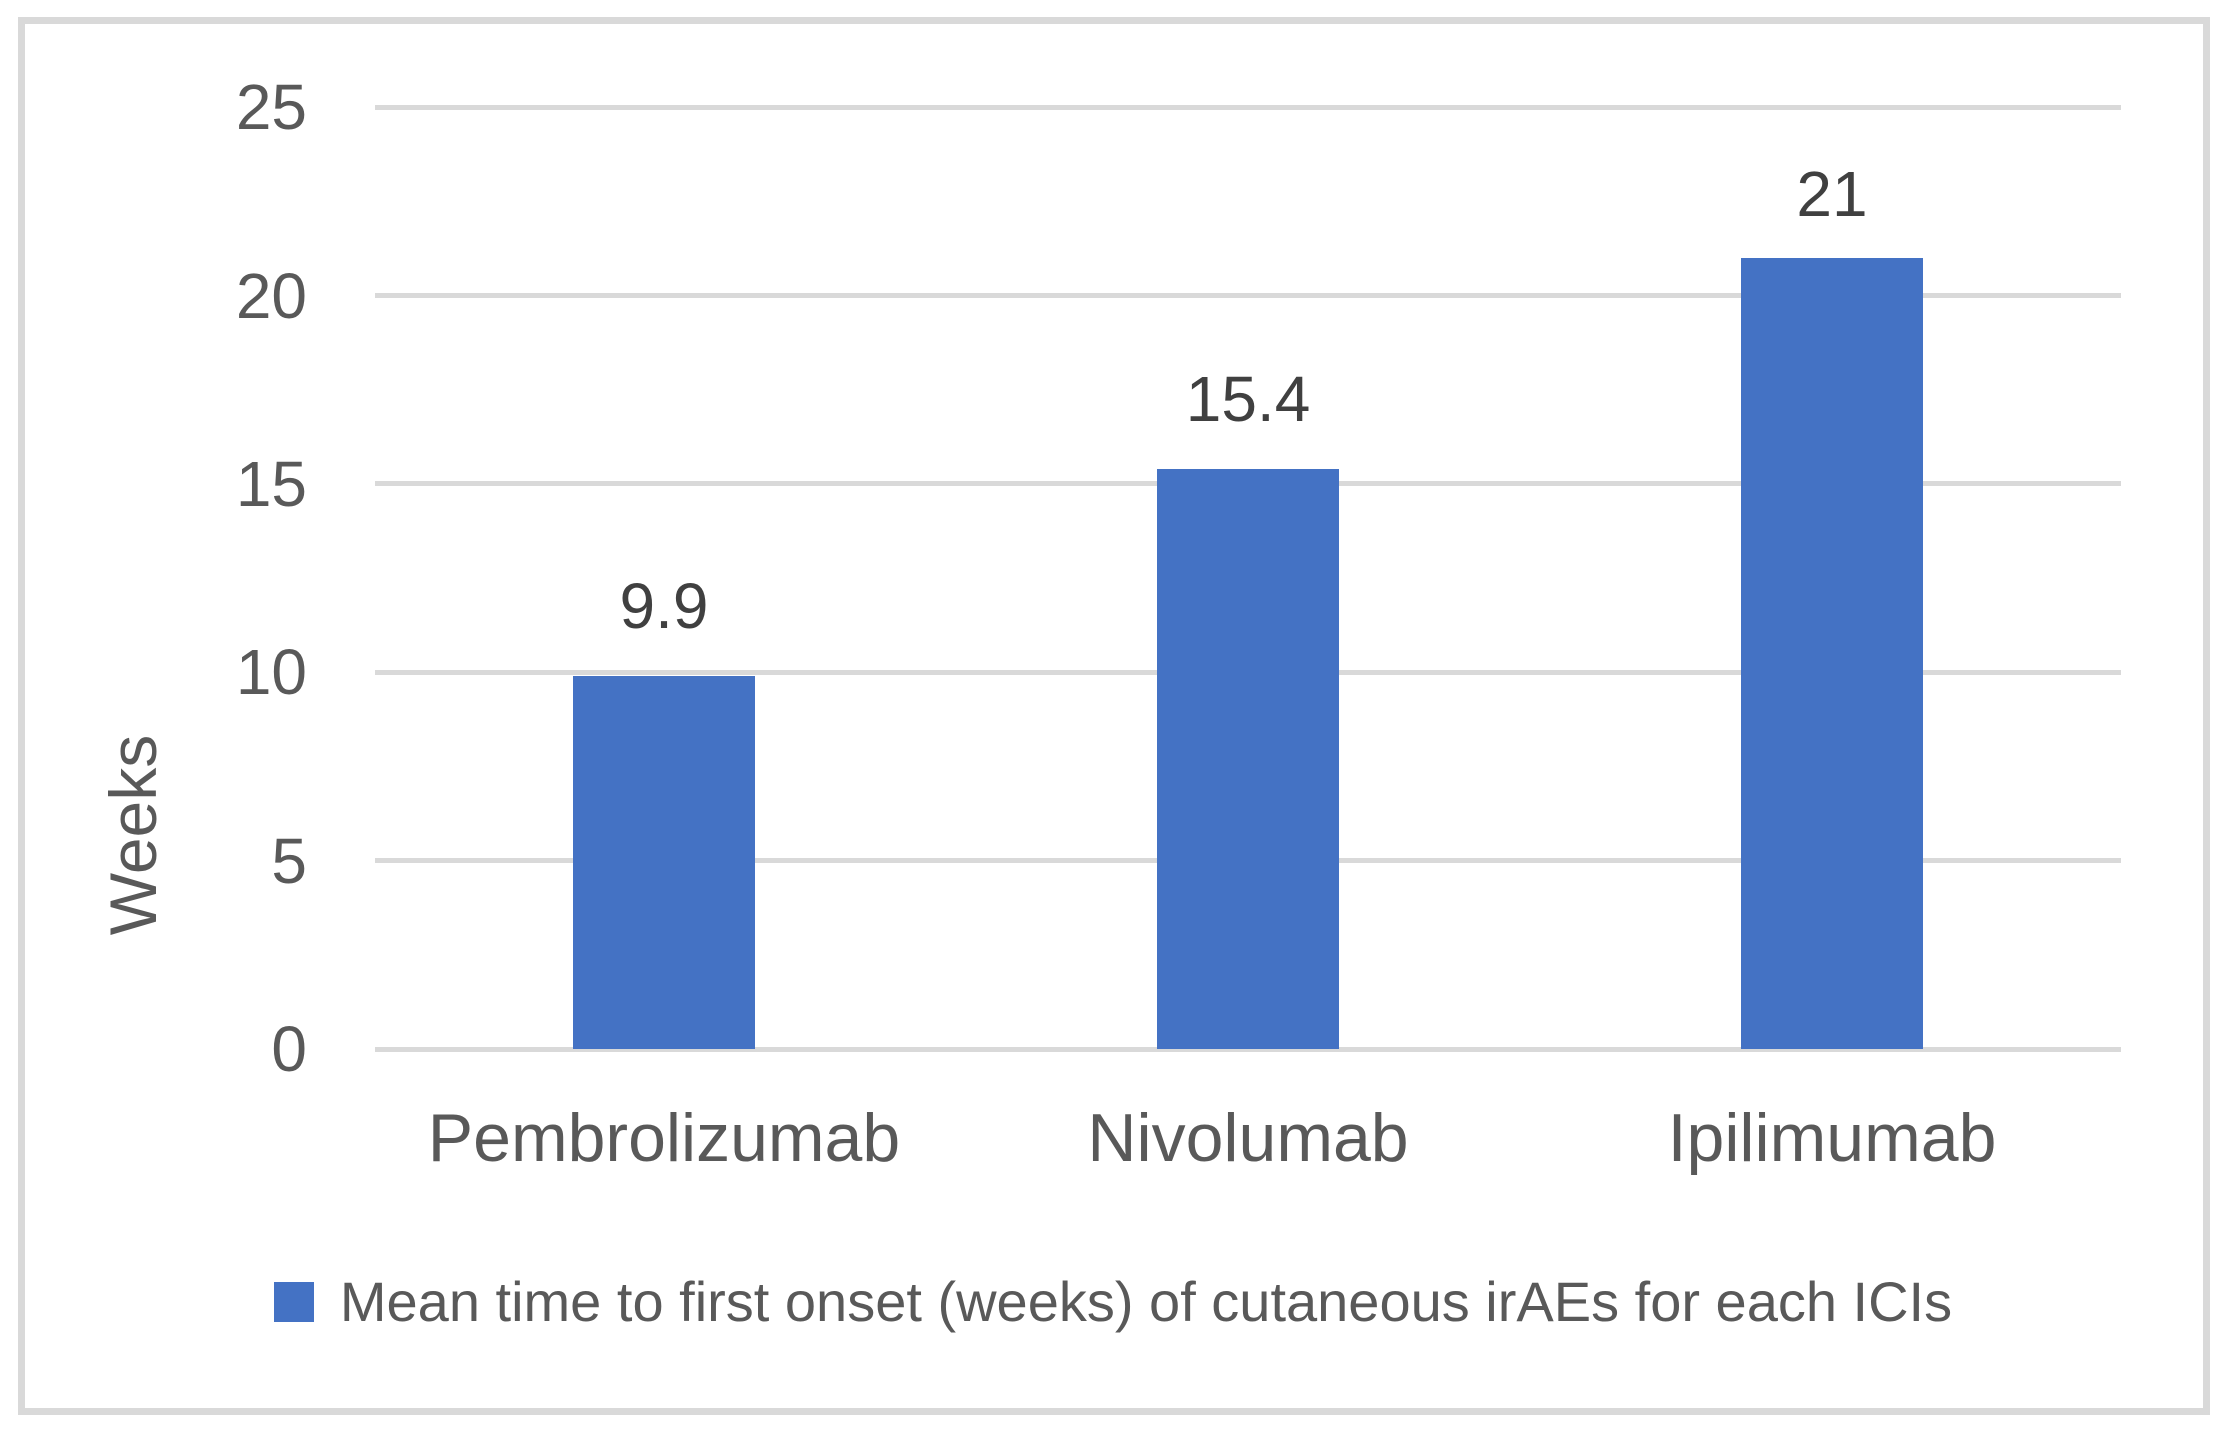  What do you see at coordinates (1248, 759) in the screenshot?
I see `bar-nivolumab` at bounding box center [1248, 759].